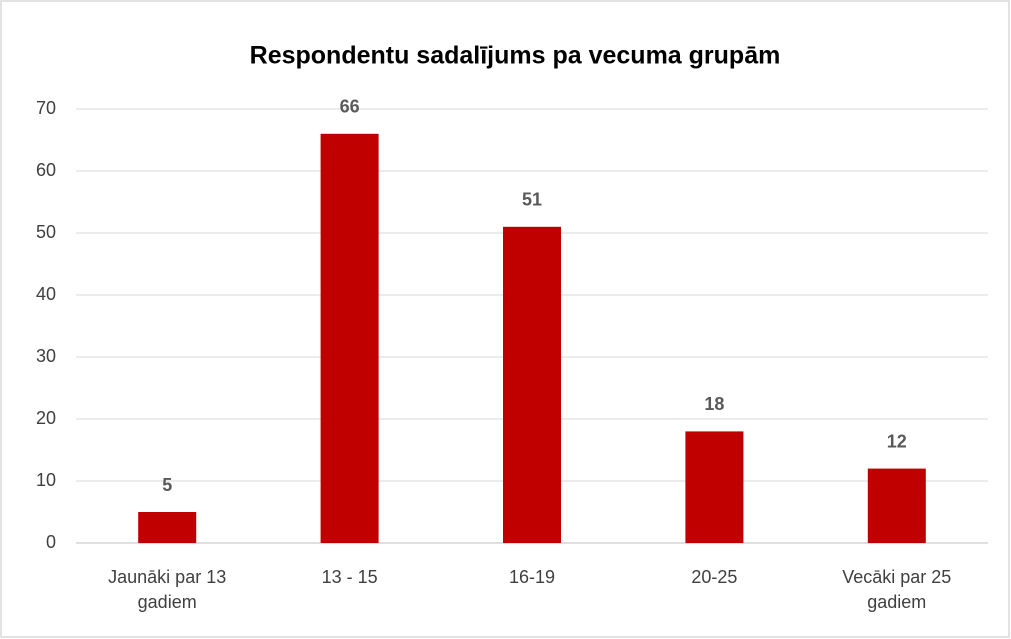  Describe the element at coordinates (46, 294) in the screenshot. I see `y-tick-label: 40` at that location.